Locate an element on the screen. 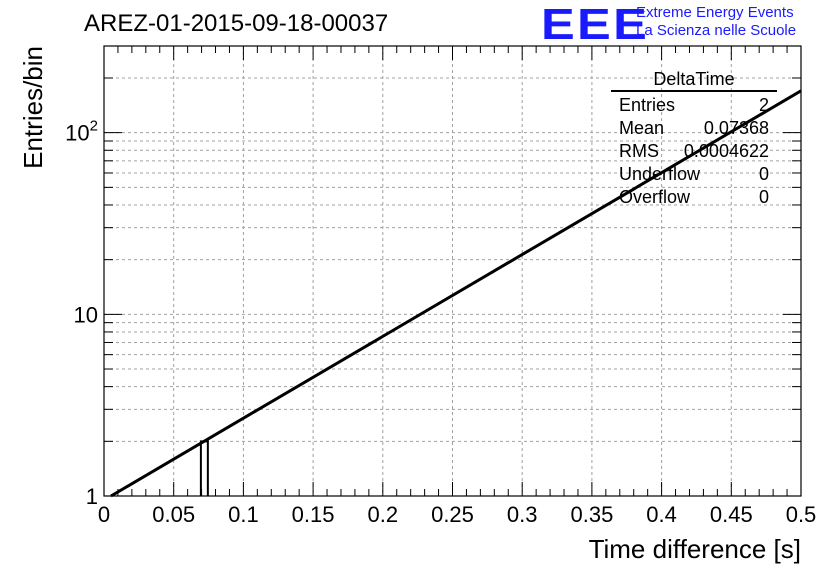 The width and height of the screenshot is (836, 572). x-tick-label: 0.25 is located at coordinates (452, 514).